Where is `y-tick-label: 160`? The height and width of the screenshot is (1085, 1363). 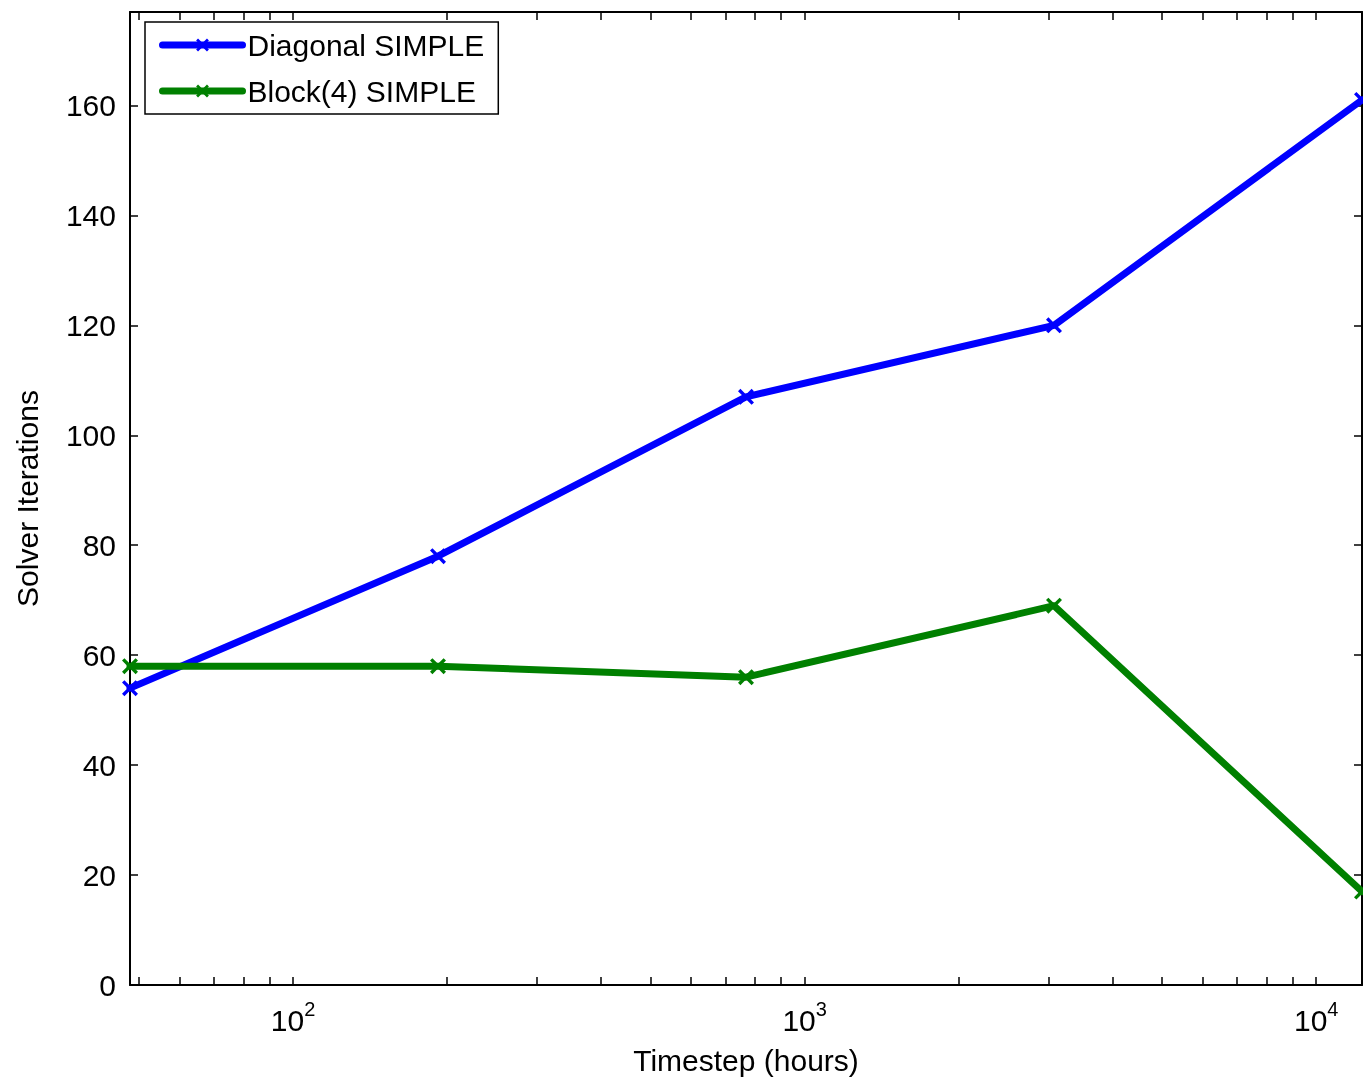 y-tick-label: 160 is located at coordinates (90, 105).